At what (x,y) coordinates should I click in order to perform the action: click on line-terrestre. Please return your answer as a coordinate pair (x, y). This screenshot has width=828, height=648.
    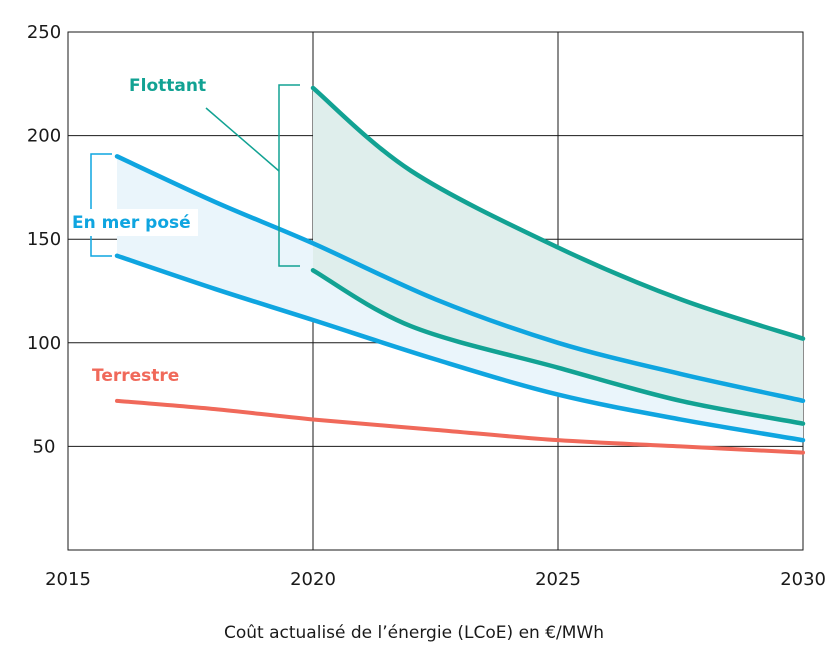
    Looking at the image, I should click on (460, 426).